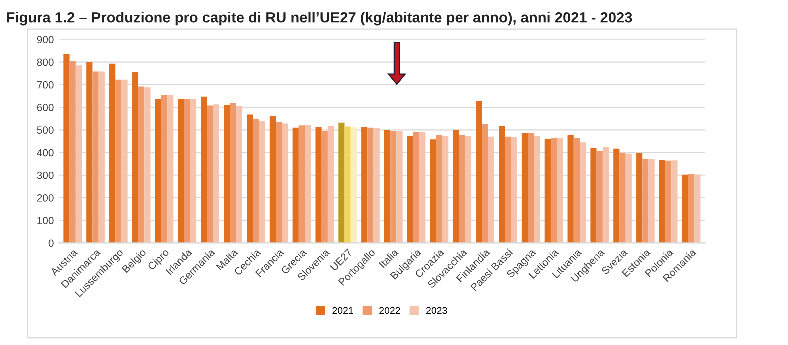 The image size is (788, 345). Describe the element at coordinates (45, 40) in the screenshot. I see `y-tick-label: 900` at that location.